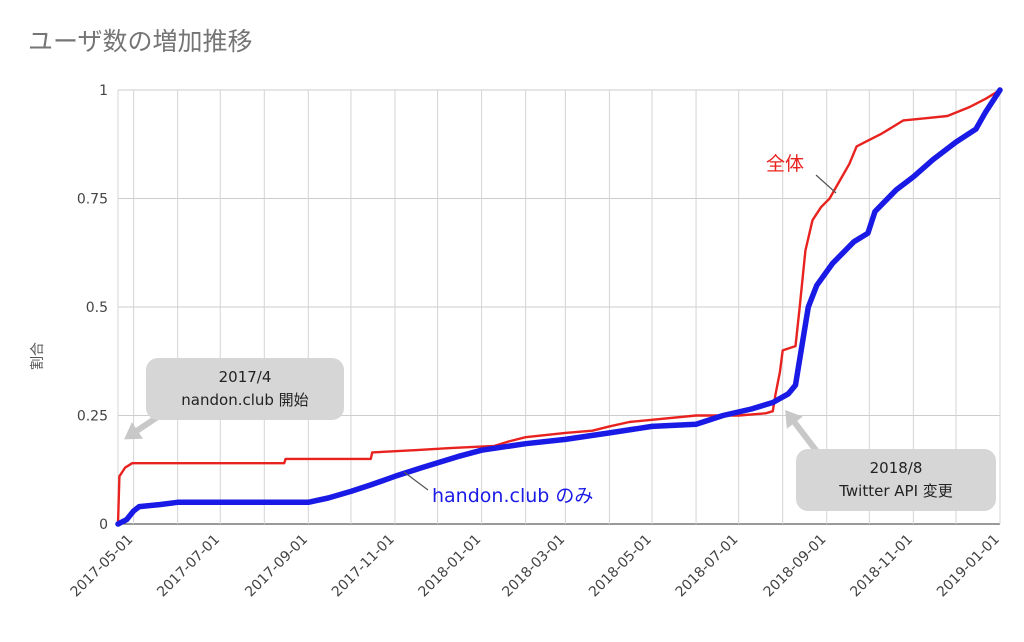 The width and height of the screenshot is (1024, 642). I want to click on x-tick-label: 2018-01-01, so click(450, 566).